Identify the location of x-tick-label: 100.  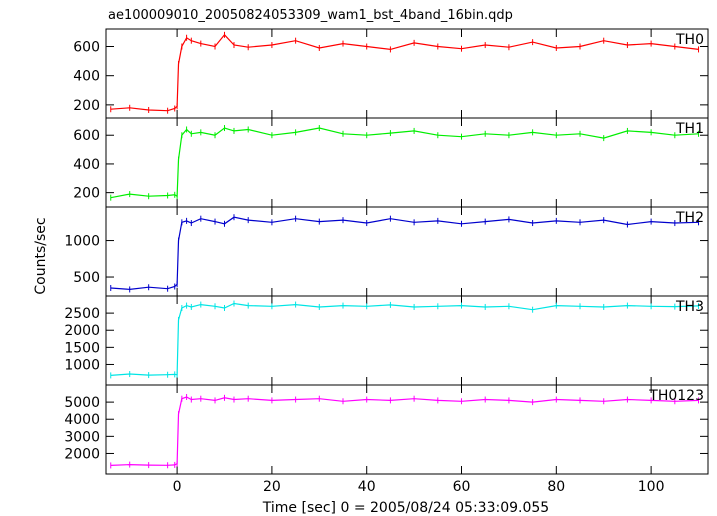
(651, 487).